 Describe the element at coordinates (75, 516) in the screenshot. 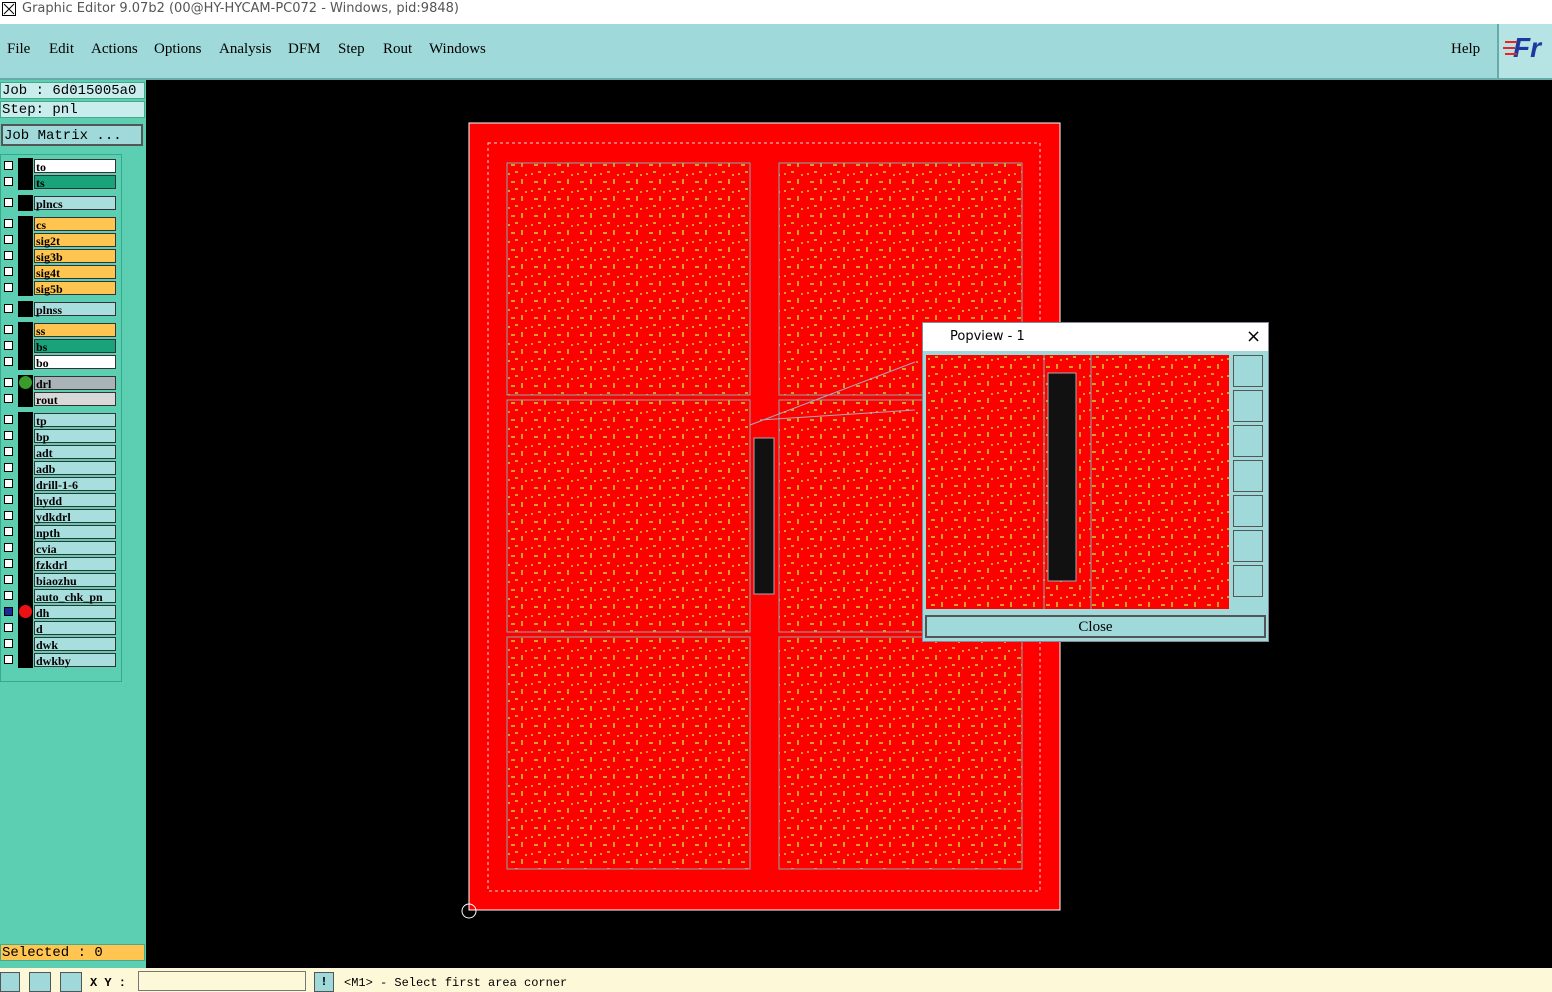

I see `layer-name: ydkdrl` at that location.